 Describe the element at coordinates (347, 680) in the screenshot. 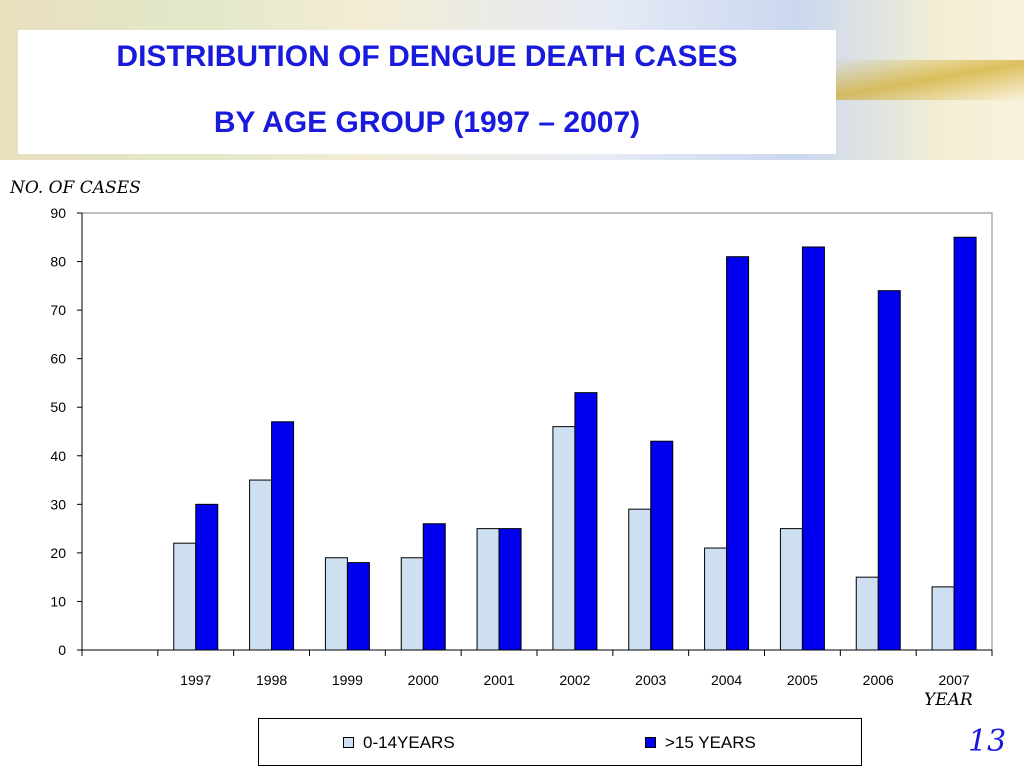

I see `x-tick-label: 1999` at that location.